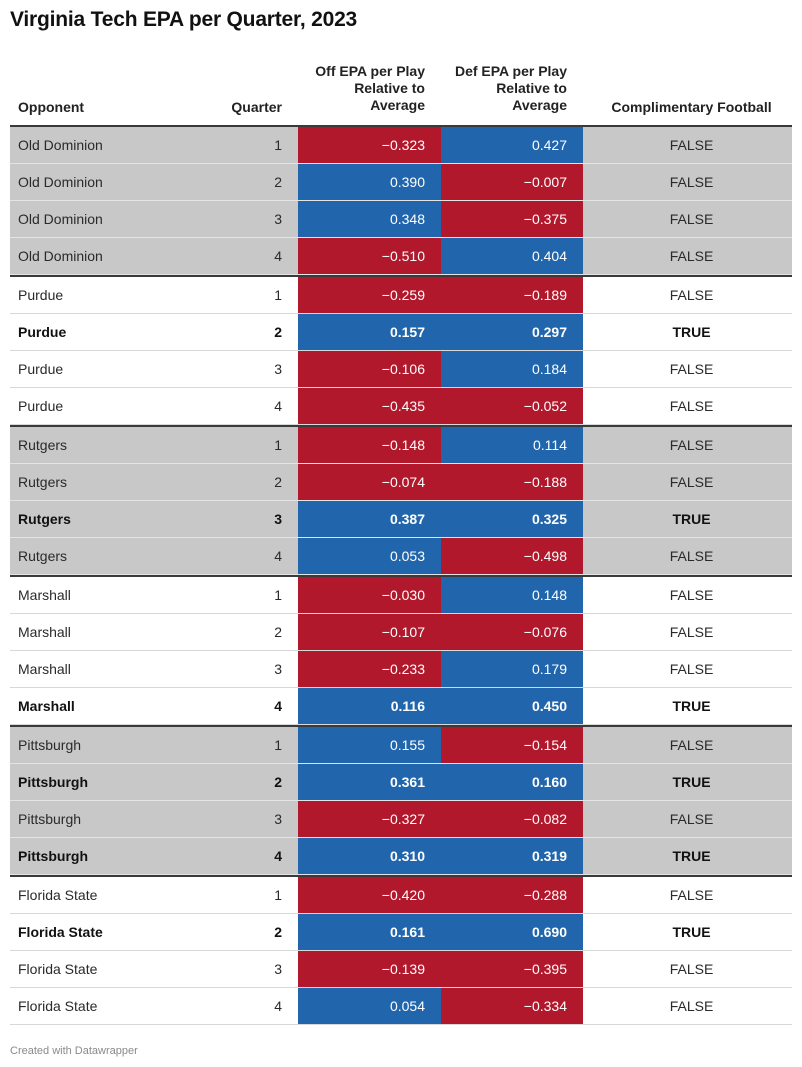  Describe the element at coordinates (512, 895) in the screenshot. I see `cell-def-epa: −0.288` at that location.